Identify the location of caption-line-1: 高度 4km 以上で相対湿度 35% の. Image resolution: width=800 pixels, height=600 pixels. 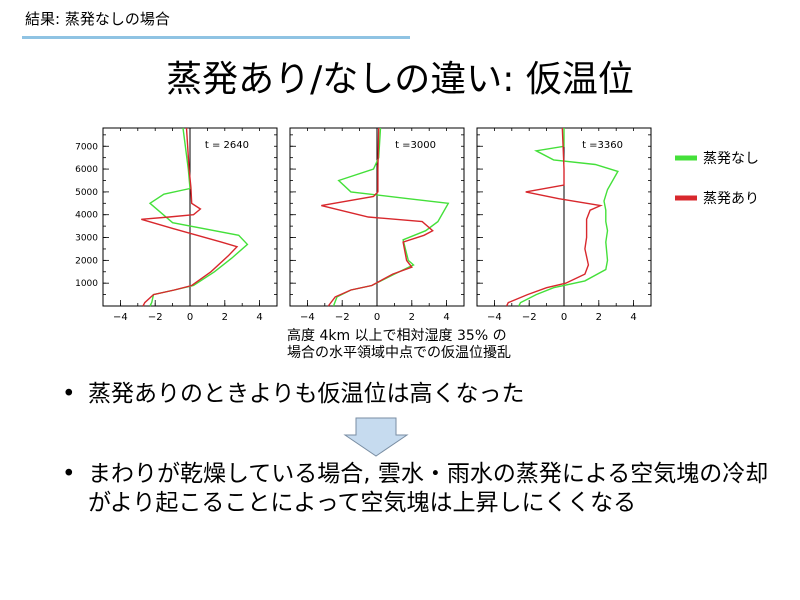
(397, 336).